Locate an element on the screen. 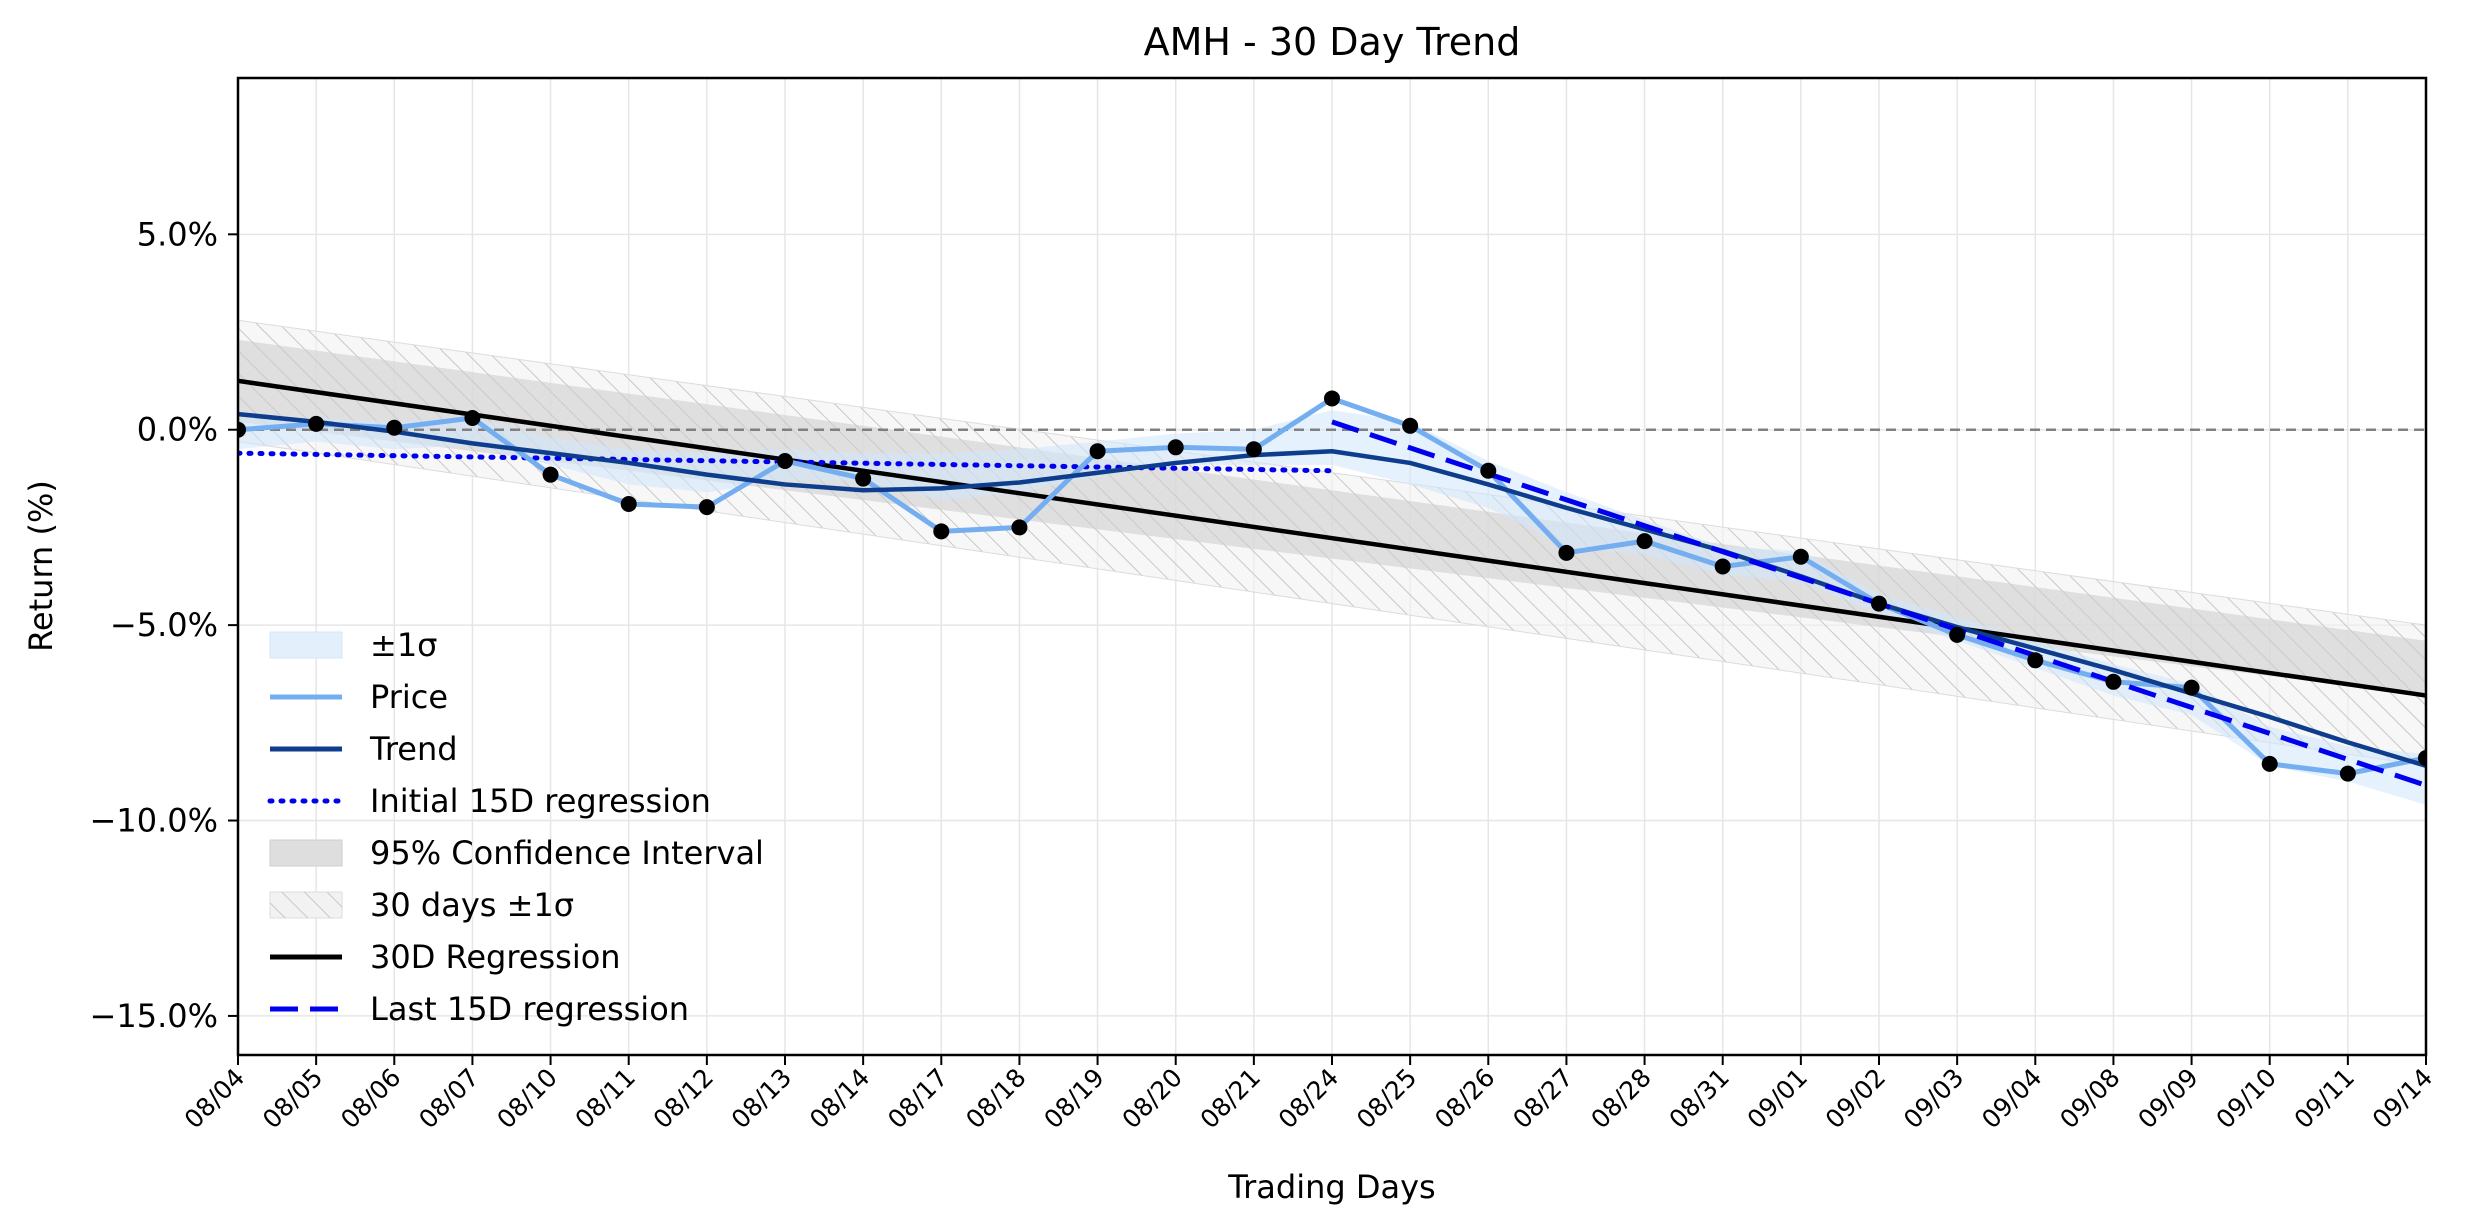 This screenshot has height=1224, width=2474. x-tick-label: 08/21 is located at coordinates (1230, 1098).